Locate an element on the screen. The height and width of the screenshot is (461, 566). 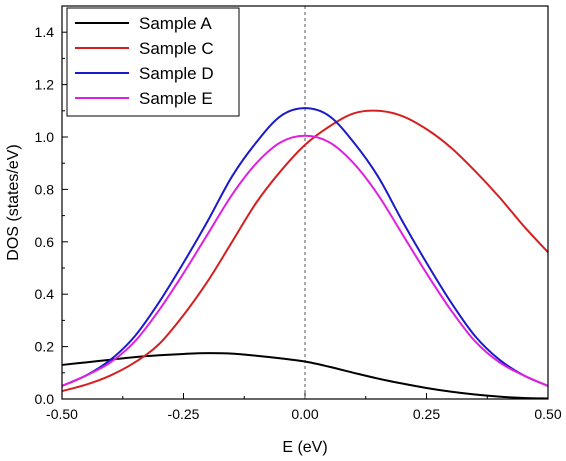
y-tick-label: 0.6 is located at coordinates (45, 242).